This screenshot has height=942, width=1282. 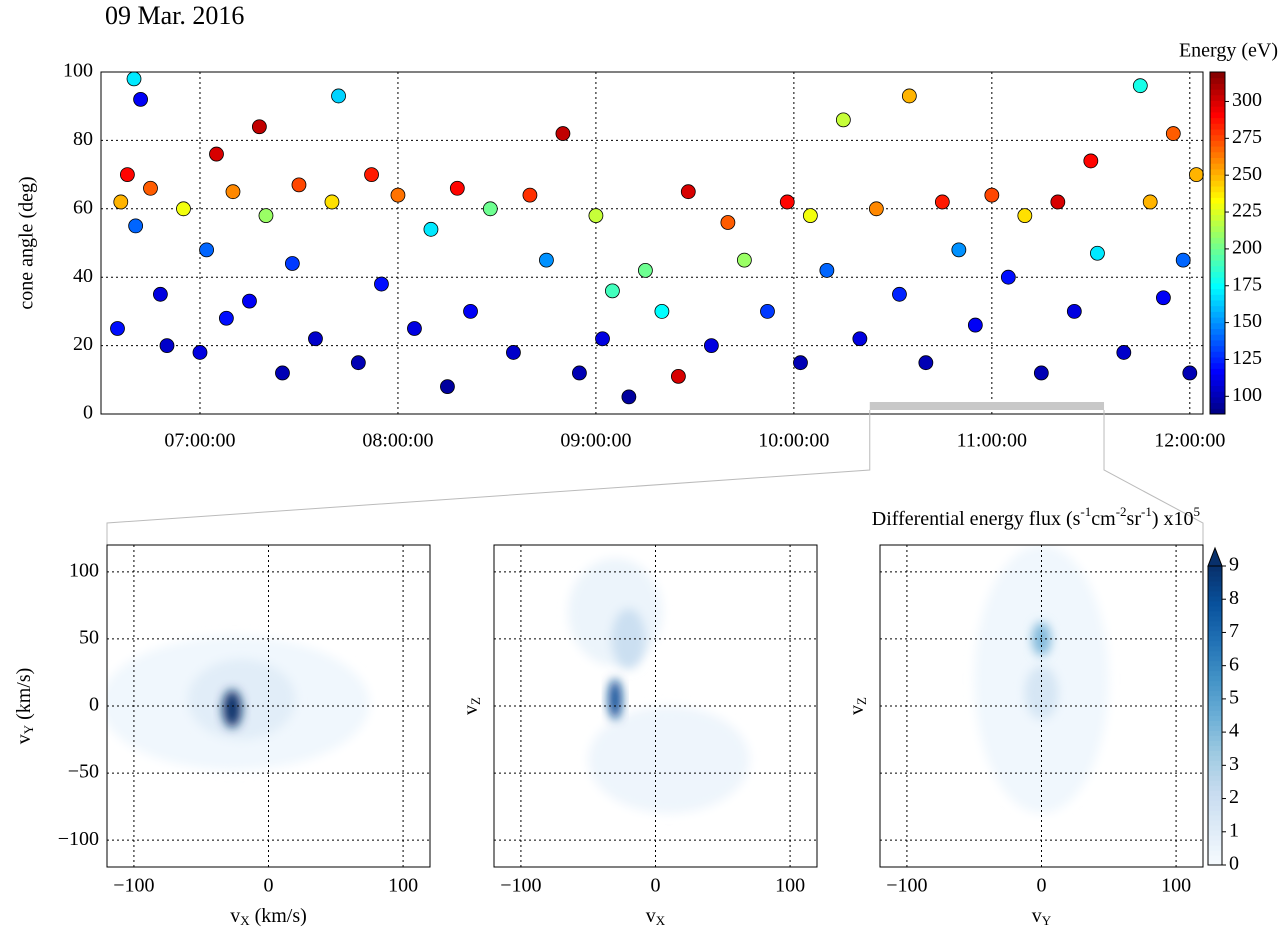 I want to click on colorbar-tick-label: 100, so click(x=1247, y=395).